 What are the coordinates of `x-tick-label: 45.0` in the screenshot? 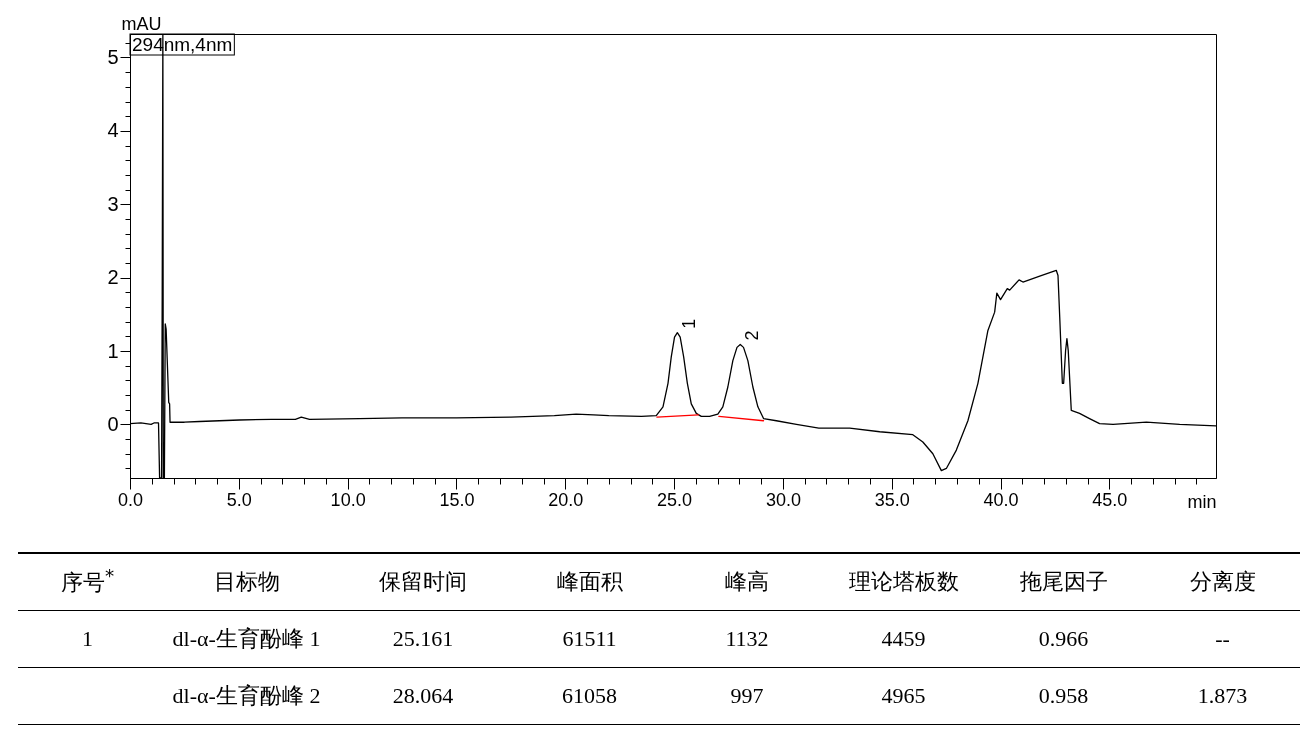 It's located at (1110, 499).